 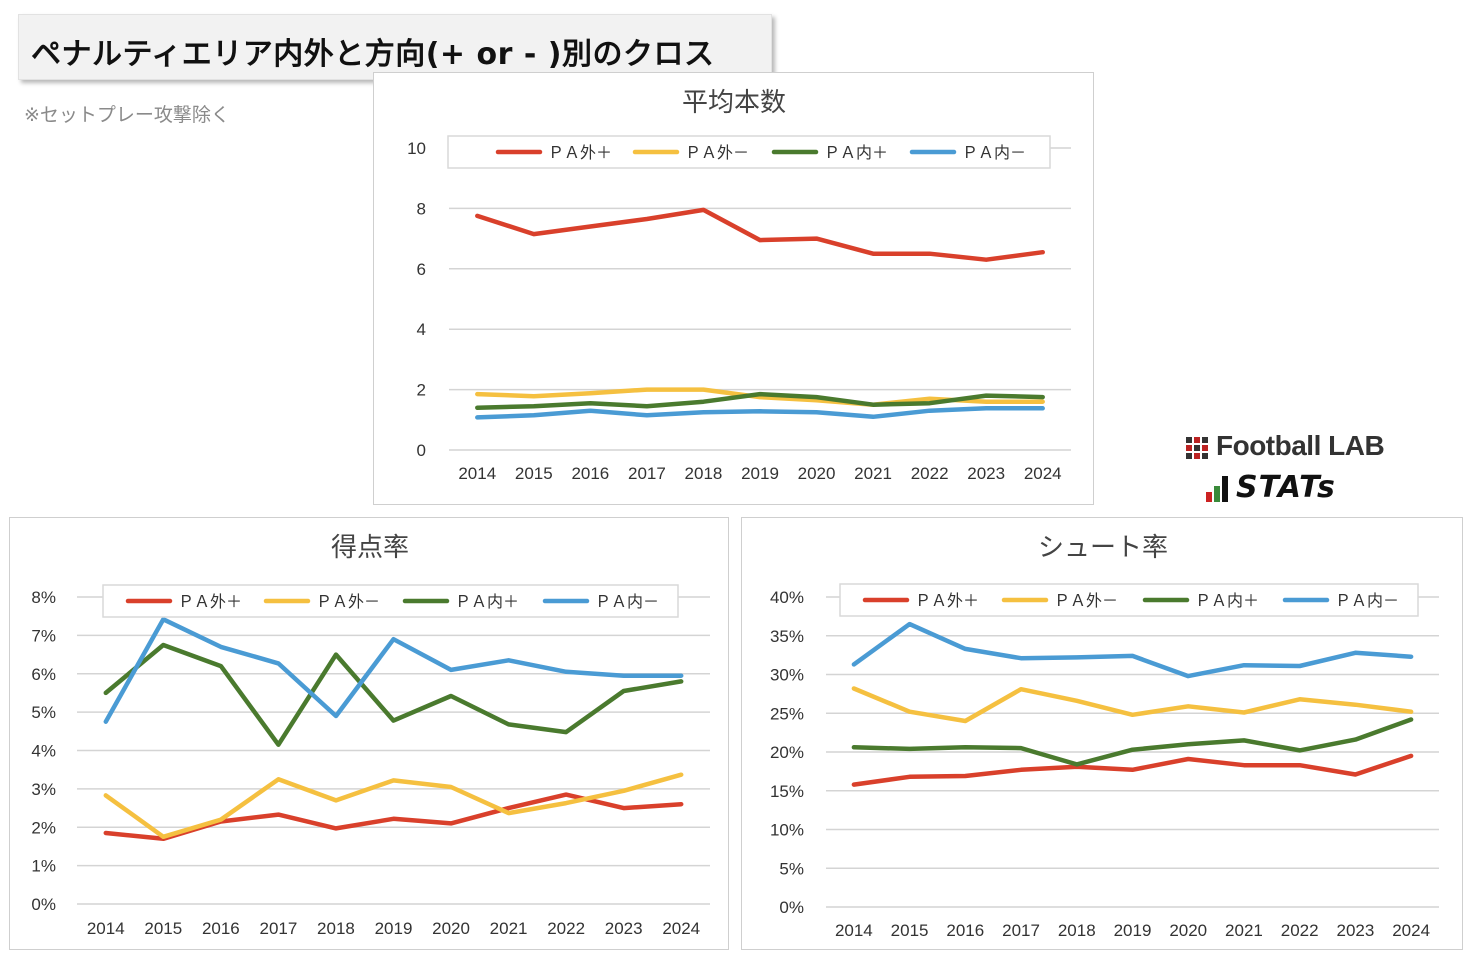 I want to click on y-tick-label: 25%, so click(x=787, y=713).